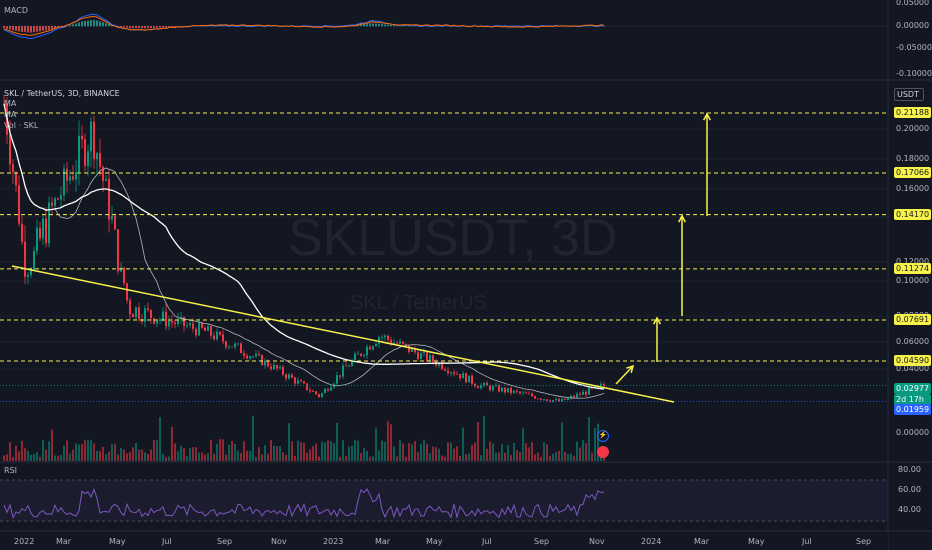 The height and width of the screenshot is (550, 932). Describe the element at coordinates (603, 436) in the screenshot. I see `flash-icon: ⚡` at that location.